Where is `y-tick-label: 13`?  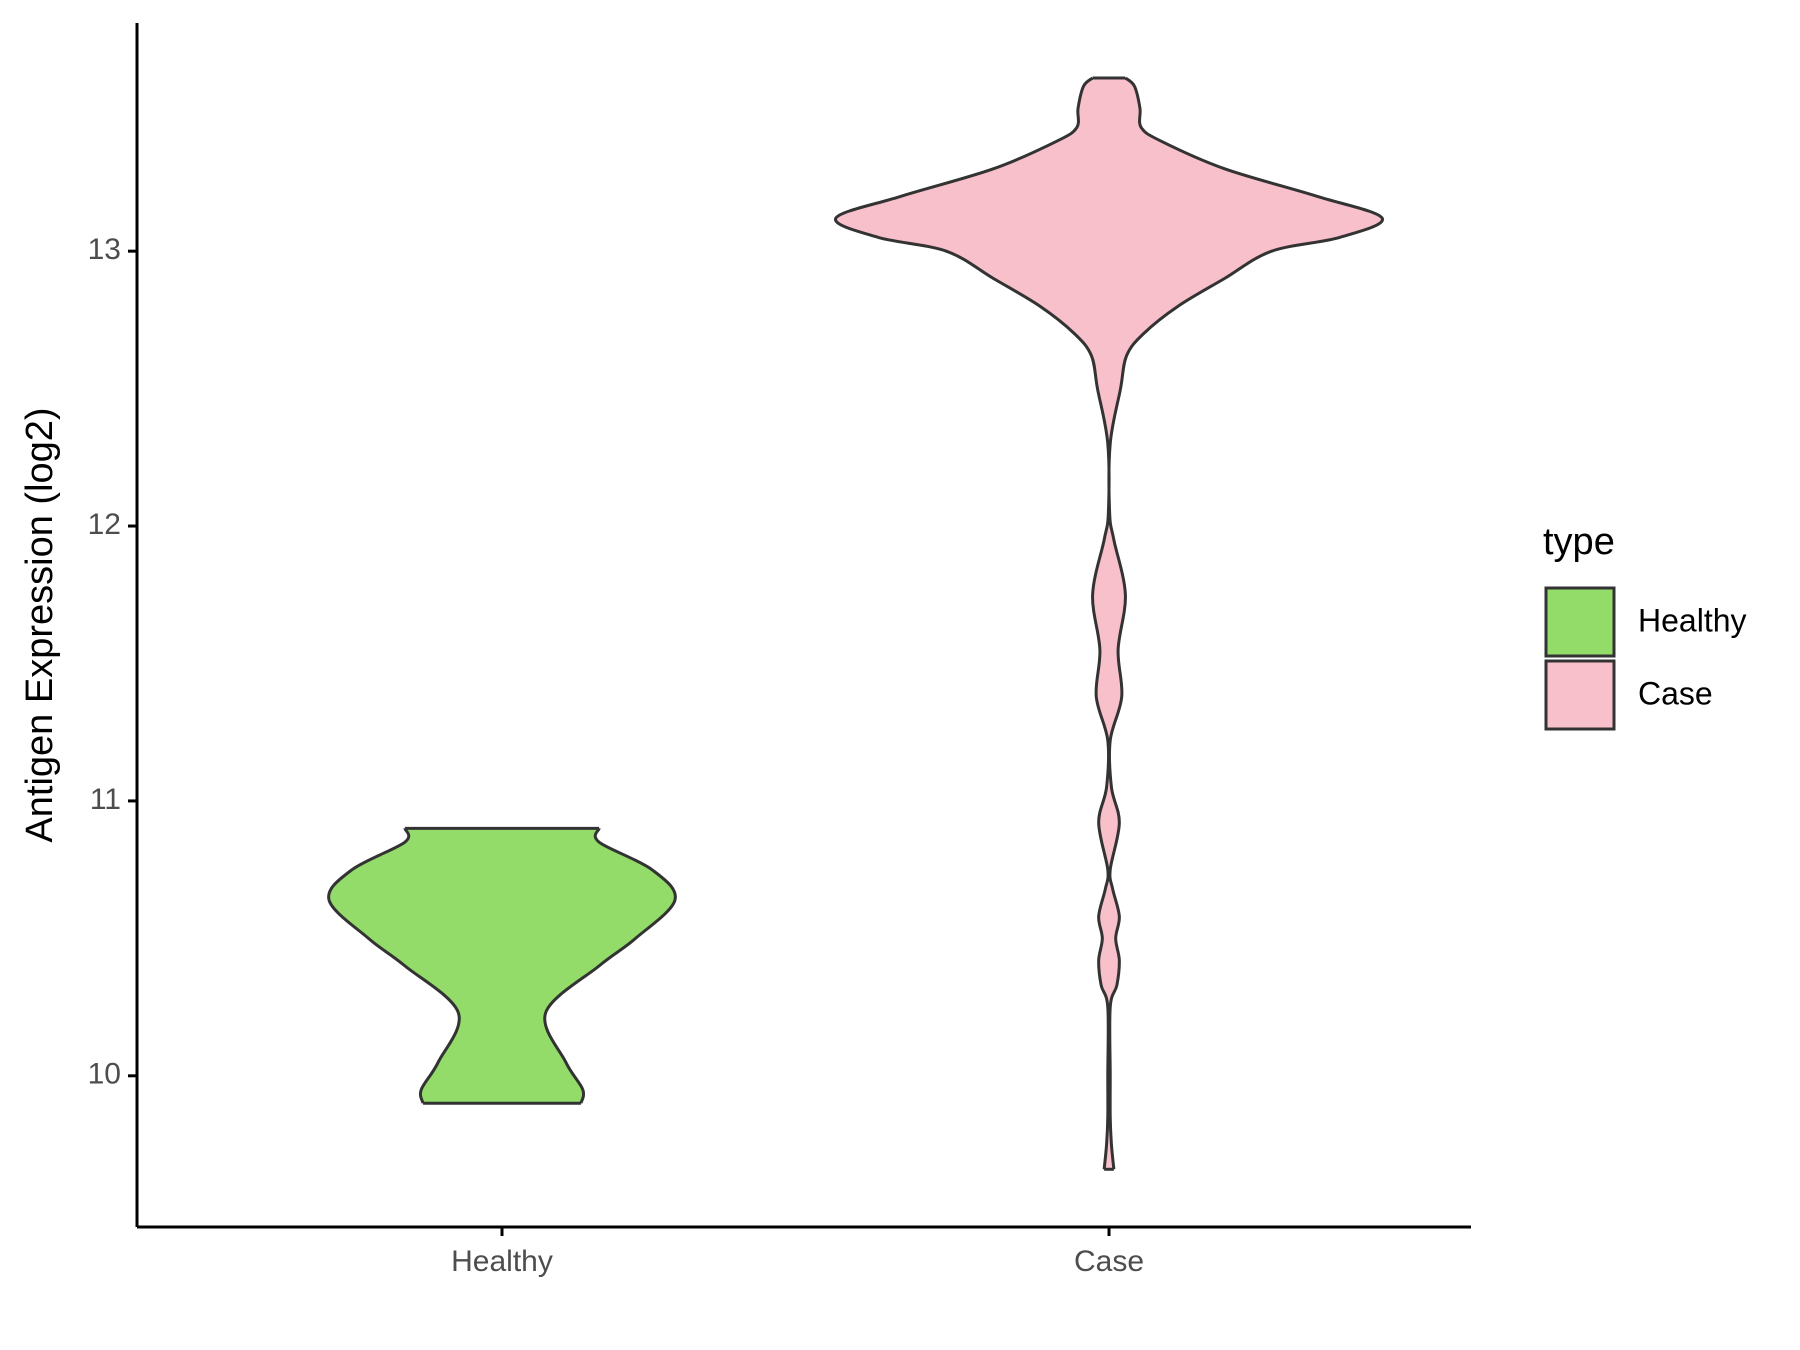 y-tick-label: 13 is located at coordinates (104, 249).